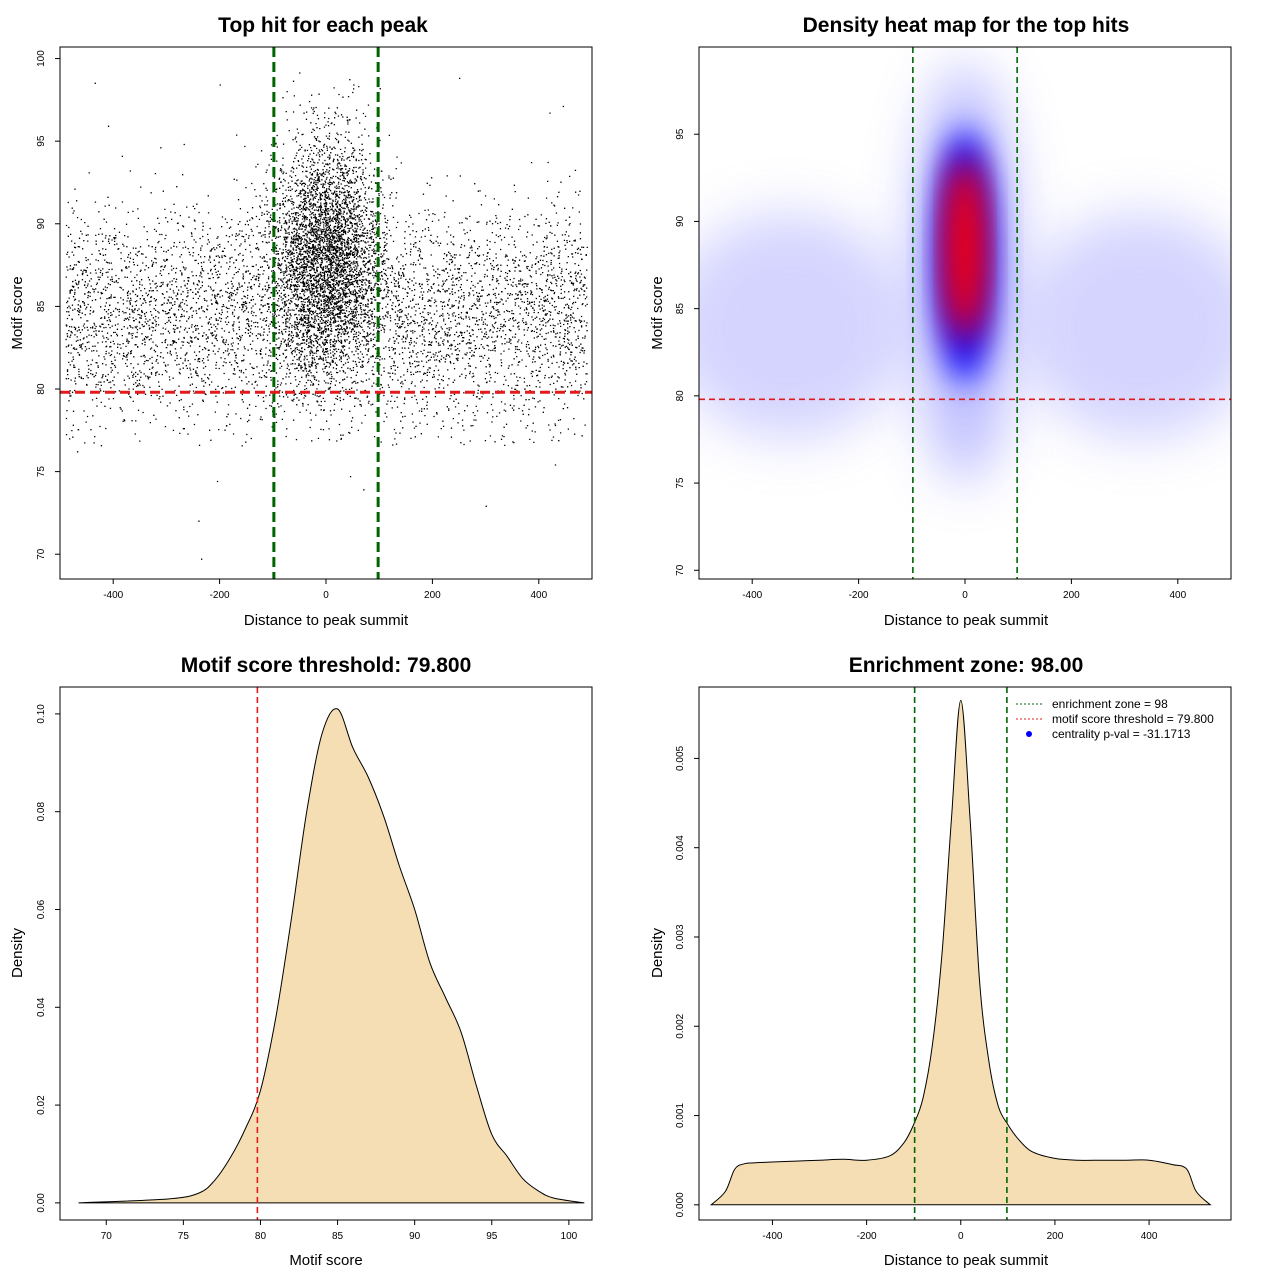 The image size is (1280, 1280). What do you see at coordinates (113, 595) in the screenshot?
I see `scatter-x-tick-label: -400` at bounding box center [113, 595].